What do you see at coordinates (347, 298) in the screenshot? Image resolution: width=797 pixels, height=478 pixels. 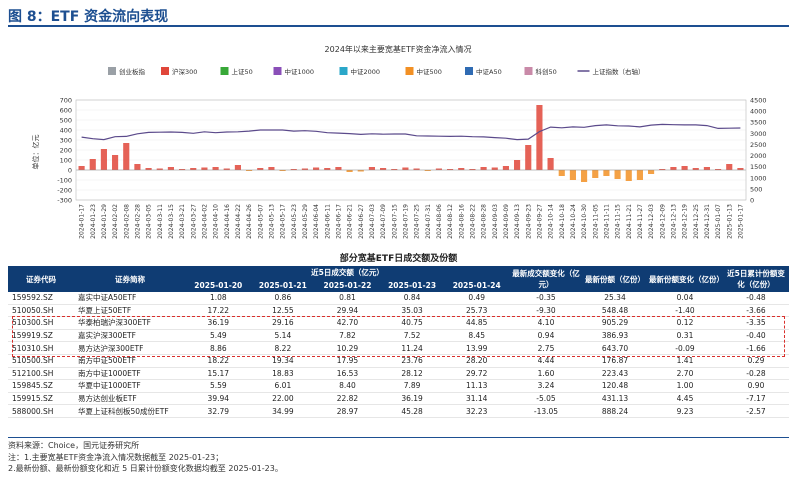 I see `cell-value-3: 0.81` at bounding box center [347, 298].